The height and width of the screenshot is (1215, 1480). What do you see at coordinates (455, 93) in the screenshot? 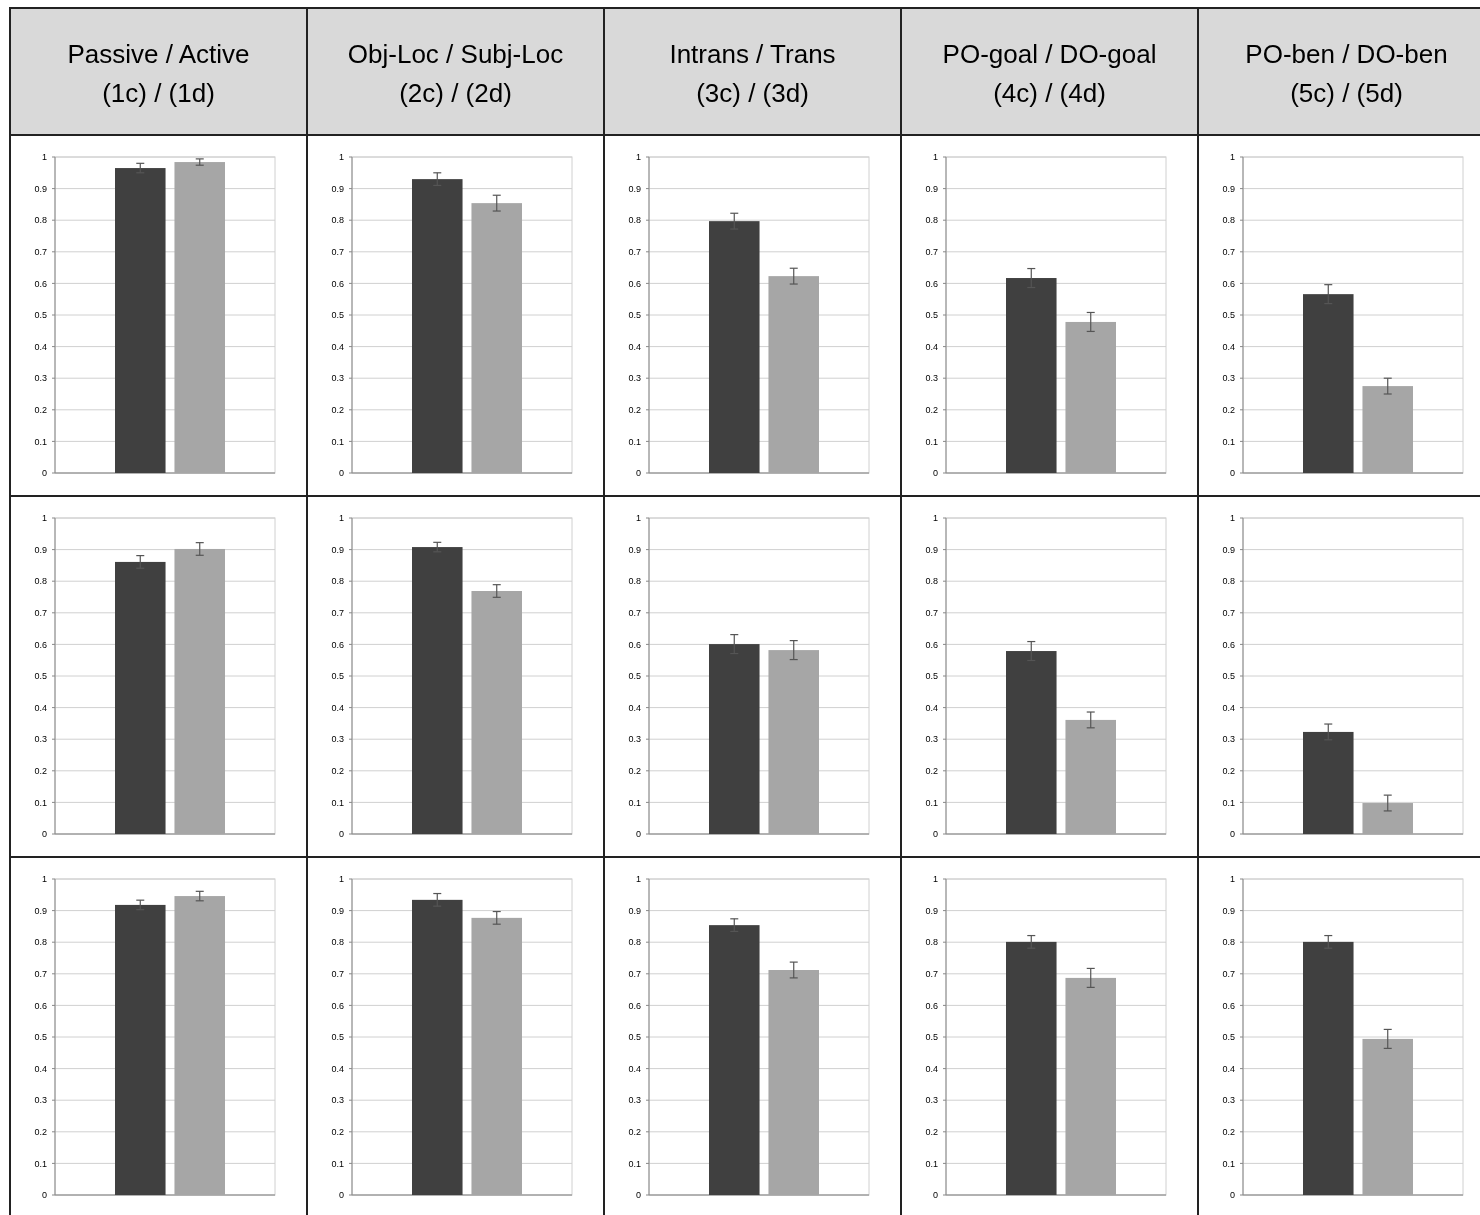
I see `chart-subtitle: (2c) / (2d)` at bounding box center [455, 93].